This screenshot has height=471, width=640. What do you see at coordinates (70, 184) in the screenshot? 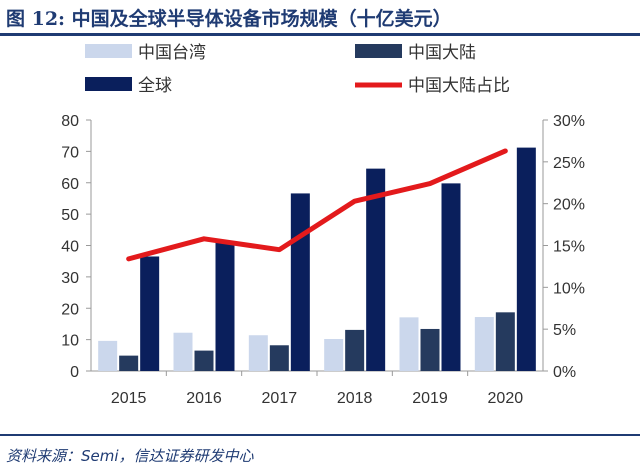
I see `y-tick-label: 60` at bounding box center [70, 184].